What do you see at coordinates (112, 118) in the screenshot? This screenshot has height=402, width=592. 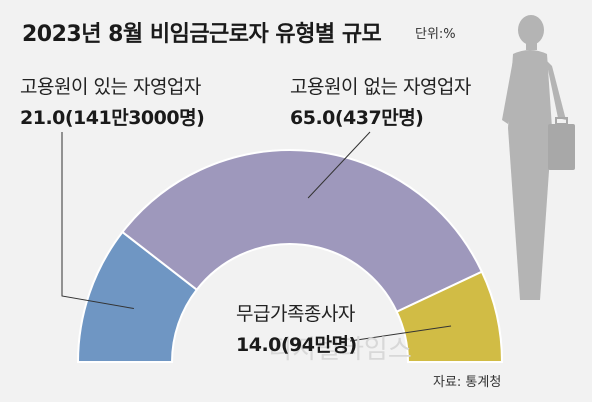 I see `value-employer-self-employed: 21.0(141만3000명)` at bounding box center [112, 118].